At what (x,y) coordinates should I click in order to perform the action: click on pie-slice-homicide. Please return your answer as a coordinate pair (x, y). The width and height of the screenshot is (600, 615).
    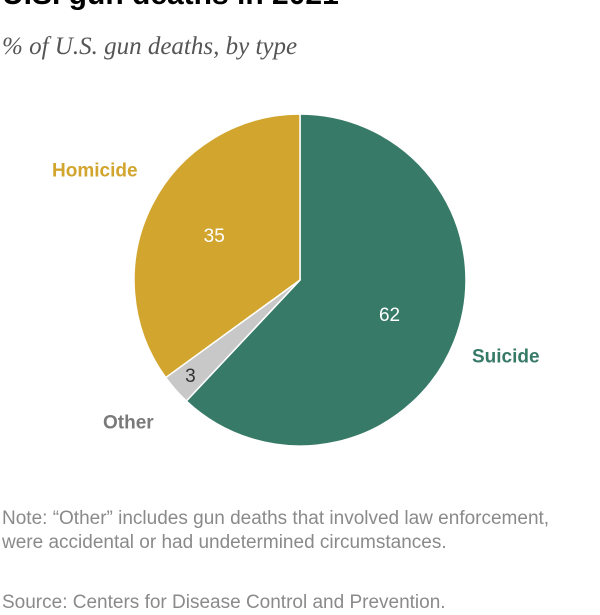
    Looking at the image, I should click on (217, 246).